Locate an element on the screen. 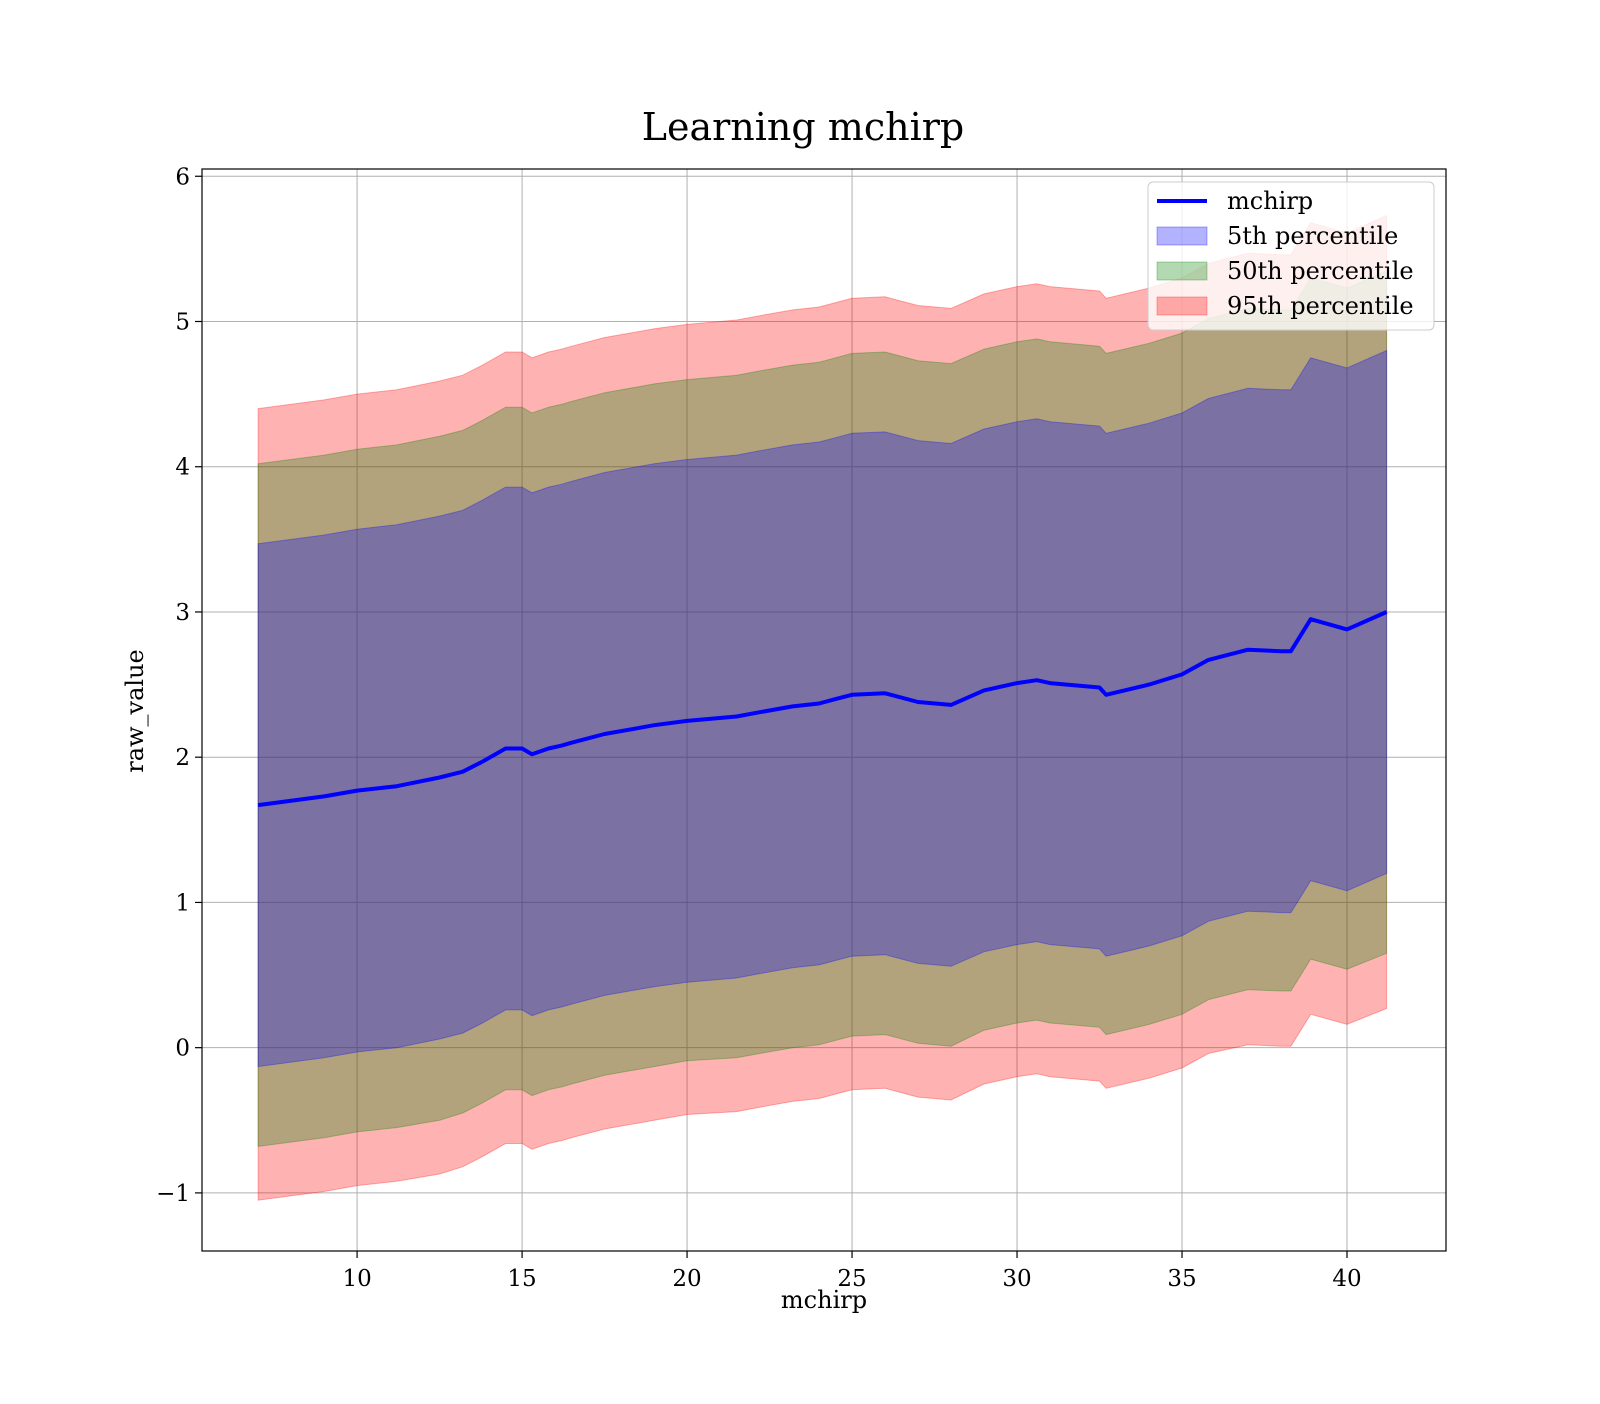 This screenshot has width=1600, height=1404. series-lines is located at coordinates (822, 709).